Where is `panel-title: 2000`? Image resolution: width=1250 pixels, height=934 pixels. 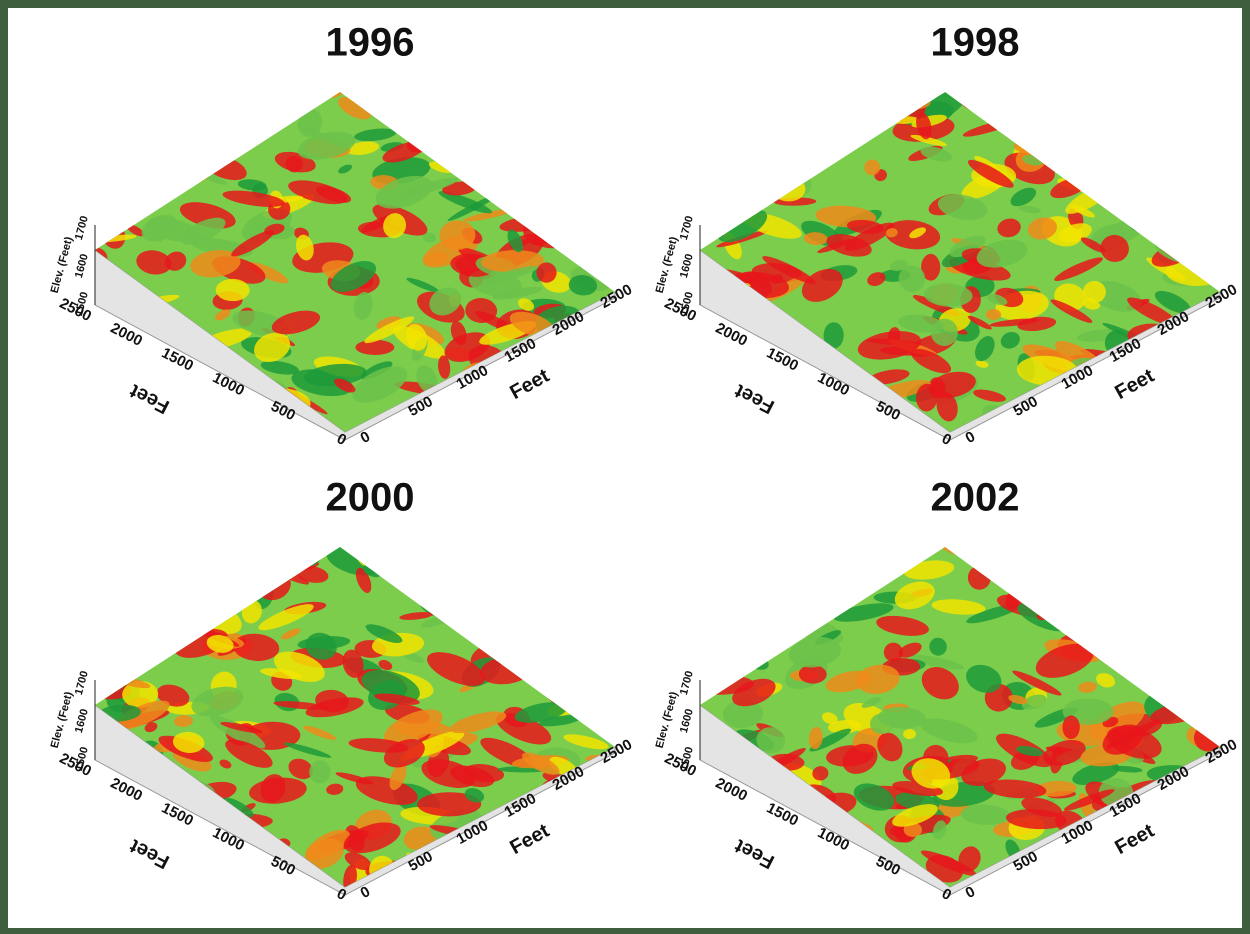
panel-title: 2000 is located at coordinates (370, 498).